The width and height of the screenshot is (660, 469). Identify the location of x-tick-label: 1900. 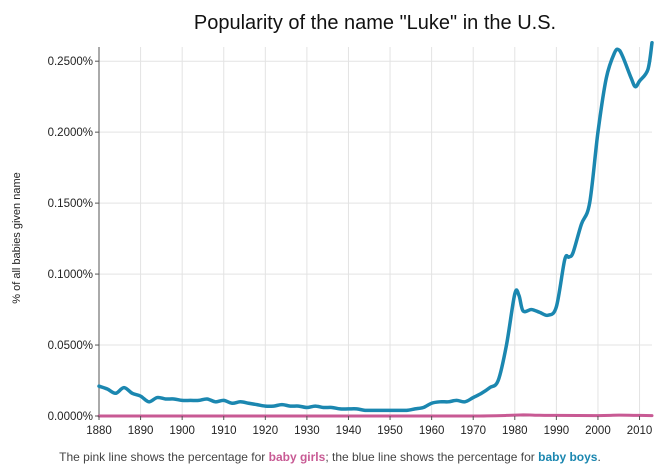
(182, 431).